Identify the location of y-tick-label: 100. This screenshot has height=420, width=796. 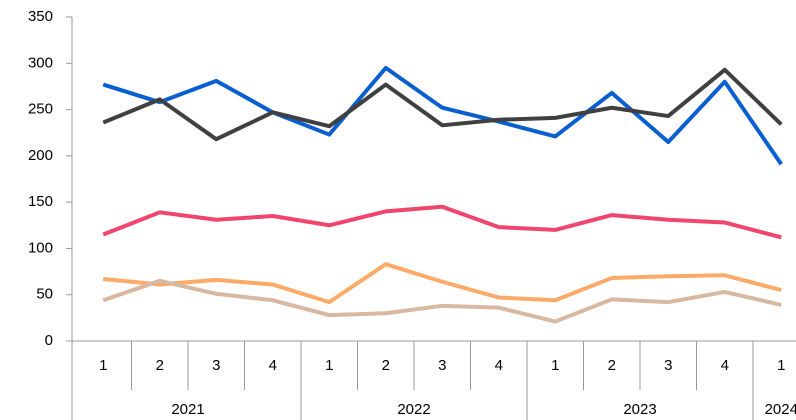
(40, 247).